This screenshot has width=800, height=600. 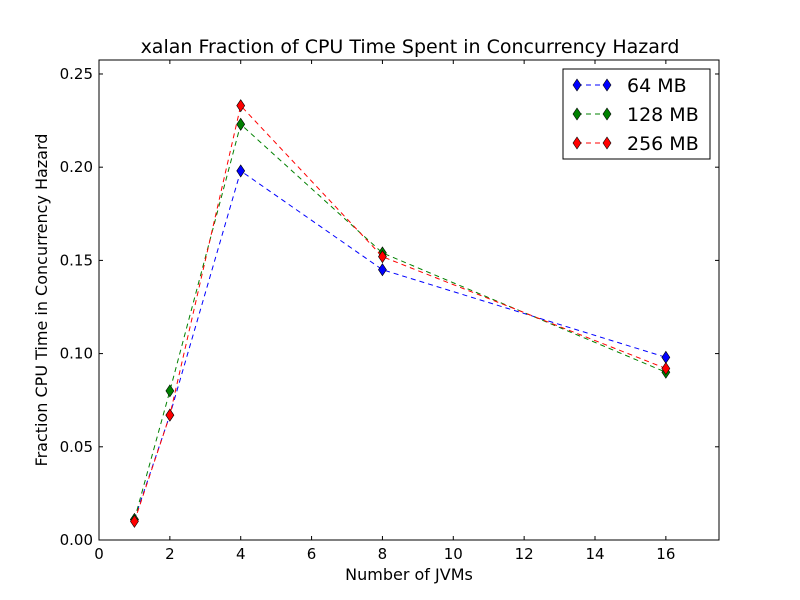 What do you see at coordinates (76, 354) in the screenshot?
I see `y-tick-label: 0.10` at bounding box center [76, 354].